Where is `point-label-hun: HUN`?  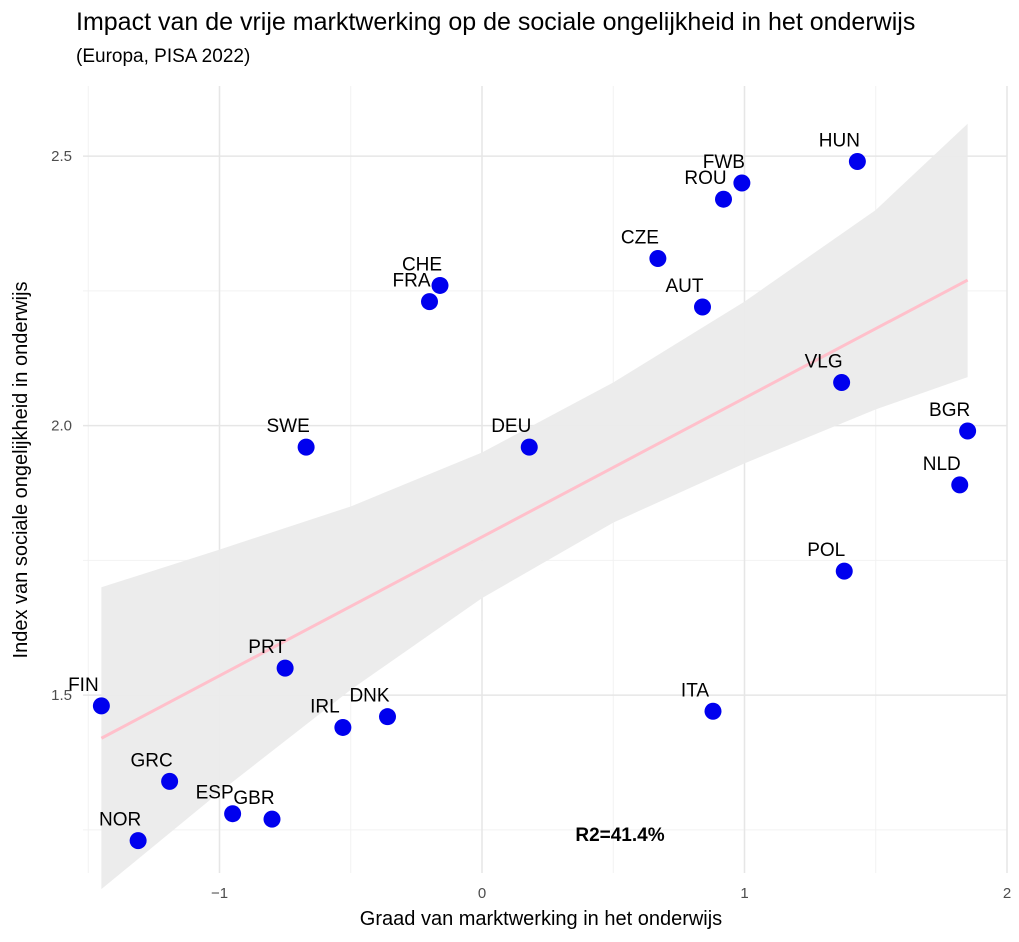
point-label-hun: HUN is located at coordinates (839, 140).